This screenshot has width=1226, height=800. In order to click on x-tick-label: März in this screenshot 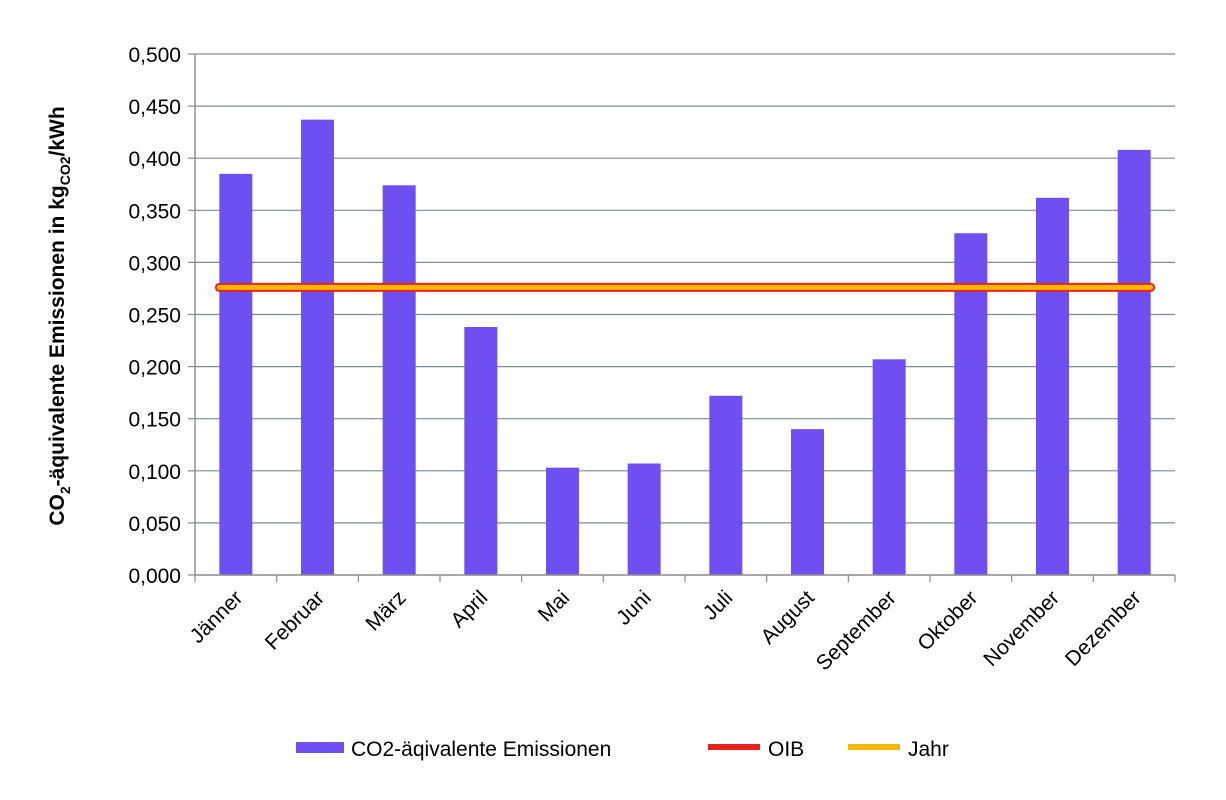, I will do `click(385, 610)`.